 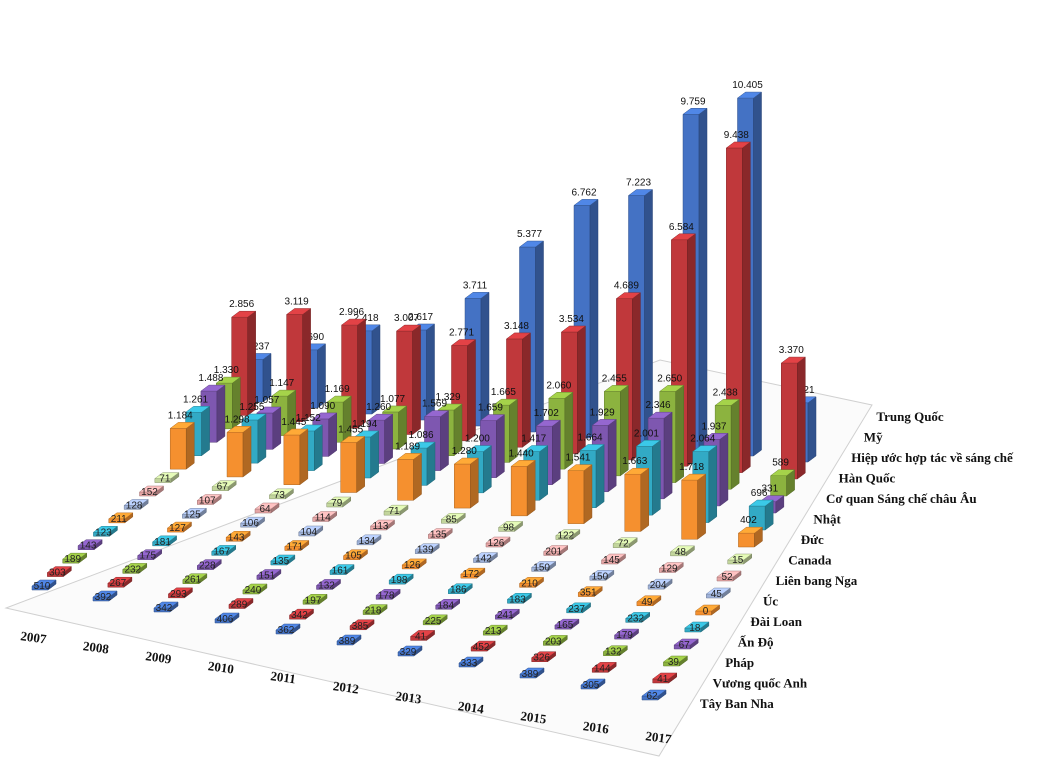 What do you see at coordinates (471, 574) in the screenshot?
I see `value-label-5-6: 172` at bounding box center [471, 574].